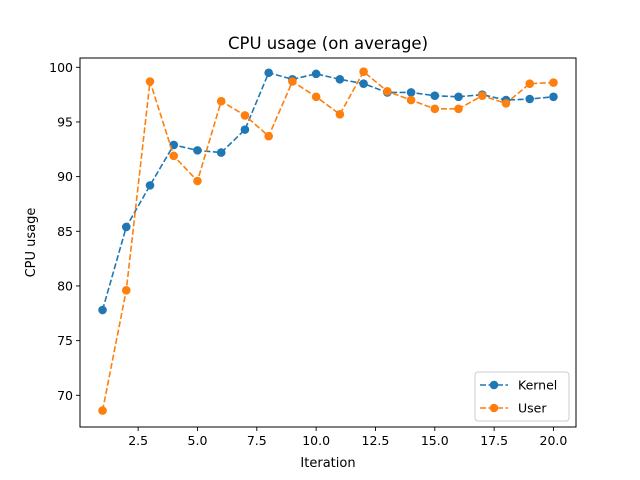 Image resolution: width=640 pixels, height=480 pixels. Describe the element at coordinates (435, 440) in the screenshot. I see `x-tick-label: 15.0` at that location.